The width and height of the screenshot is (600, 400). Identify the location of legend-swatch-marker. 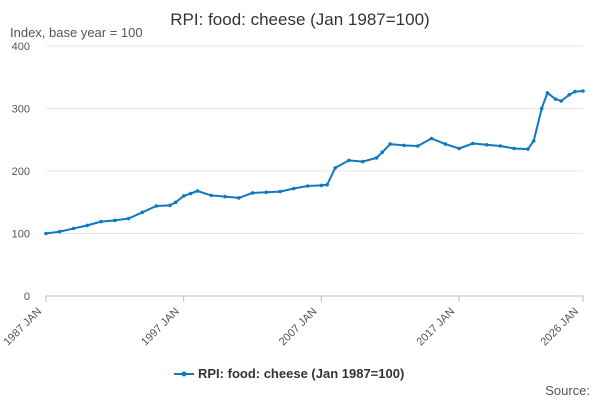
(184, 374).